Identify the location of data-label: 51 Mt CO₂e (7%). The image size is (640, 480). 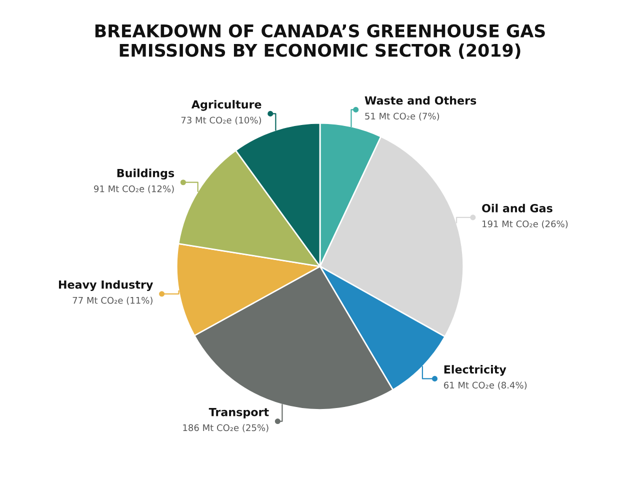
(402, 116).